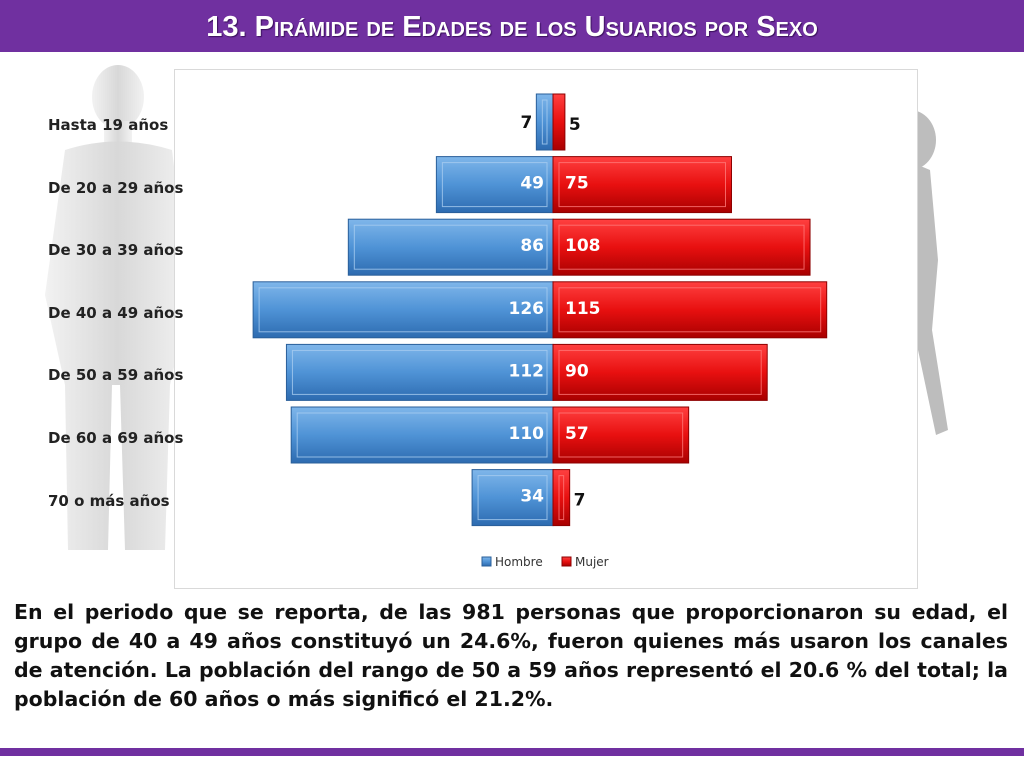 The height and width of the screenshot is (768, 1024). What do you see at coordinates (108, 125) in the screenshot?
I see `category-label-0: Hasta 19 años` at bounding box center [108, 125].